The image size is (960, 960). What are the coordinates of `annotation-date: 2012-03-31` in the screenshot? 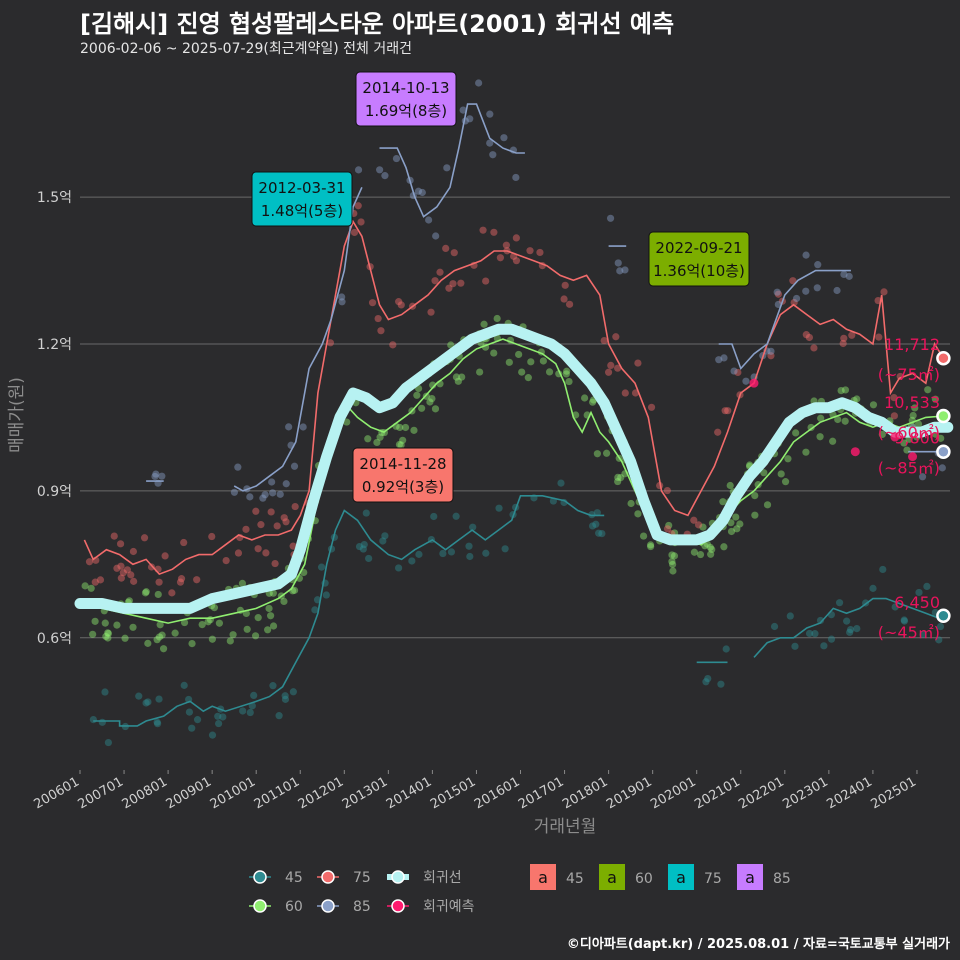 It's located at (301, 188).